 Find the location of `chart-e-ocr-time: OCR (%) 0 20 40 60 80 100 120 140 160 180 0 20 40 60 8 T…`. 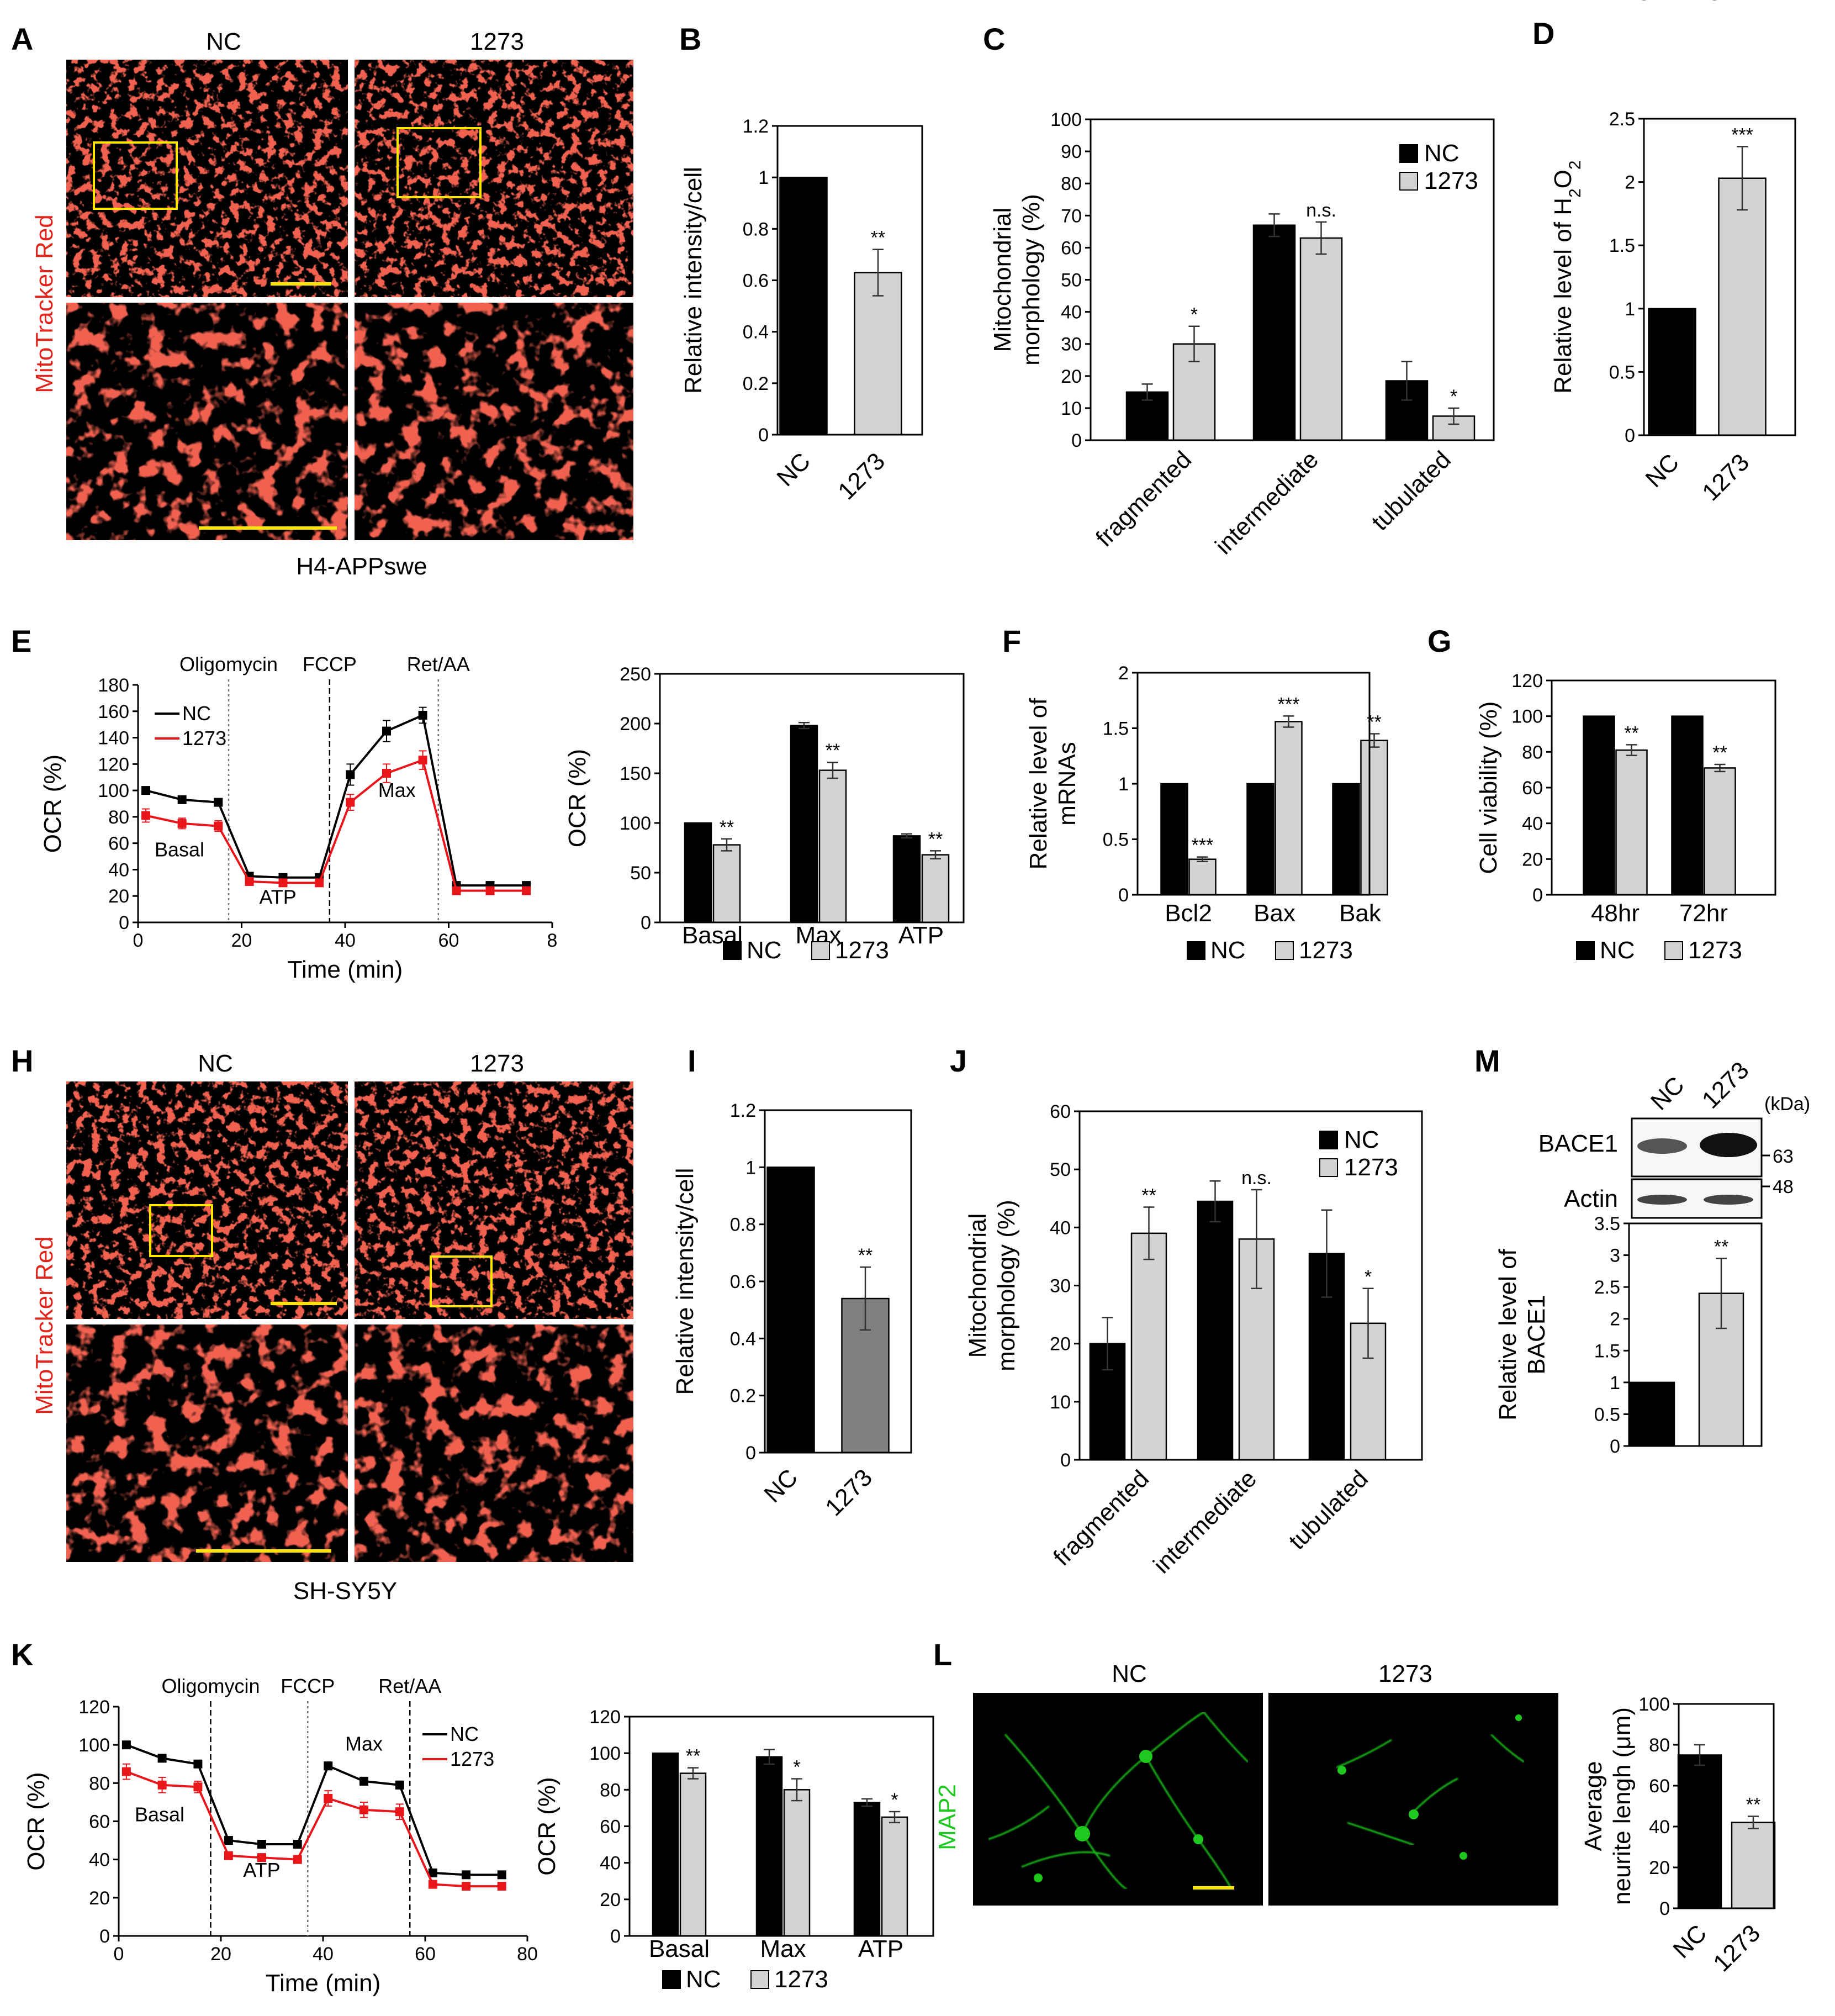

chart-e-ocr-time: OCR (%) 0 20 40 60 80 100 120 140 160 180 0 20 40 60 8 T… is located at coordinates (298, 818).